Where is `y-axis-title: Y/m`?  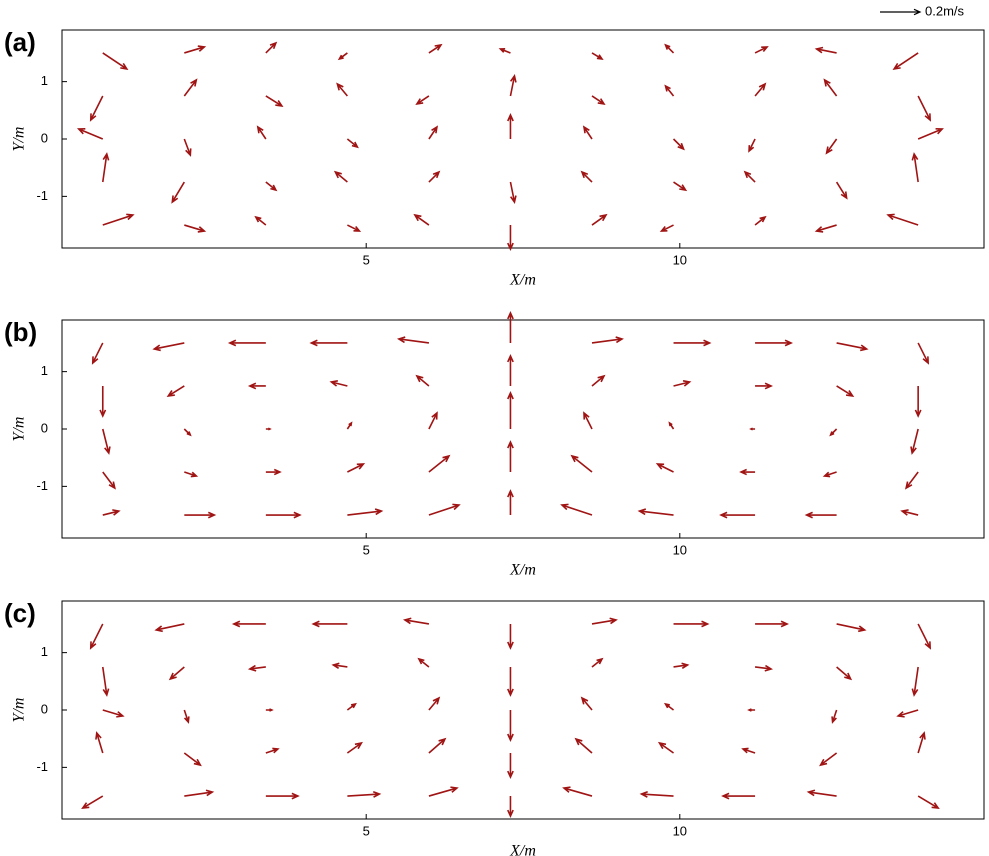
y-axis-title: Y/m is located at coordinates (19, 710).